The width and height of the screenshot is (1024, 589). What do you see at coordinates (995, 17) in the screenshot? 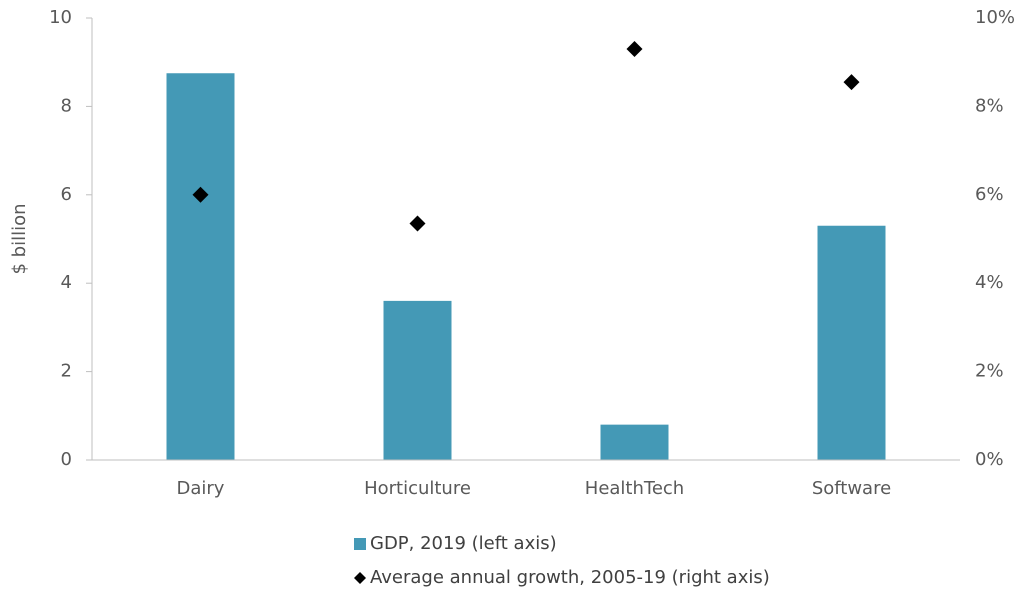
I see `y2-tick-label: 10%` at bounding box center [995, 17].